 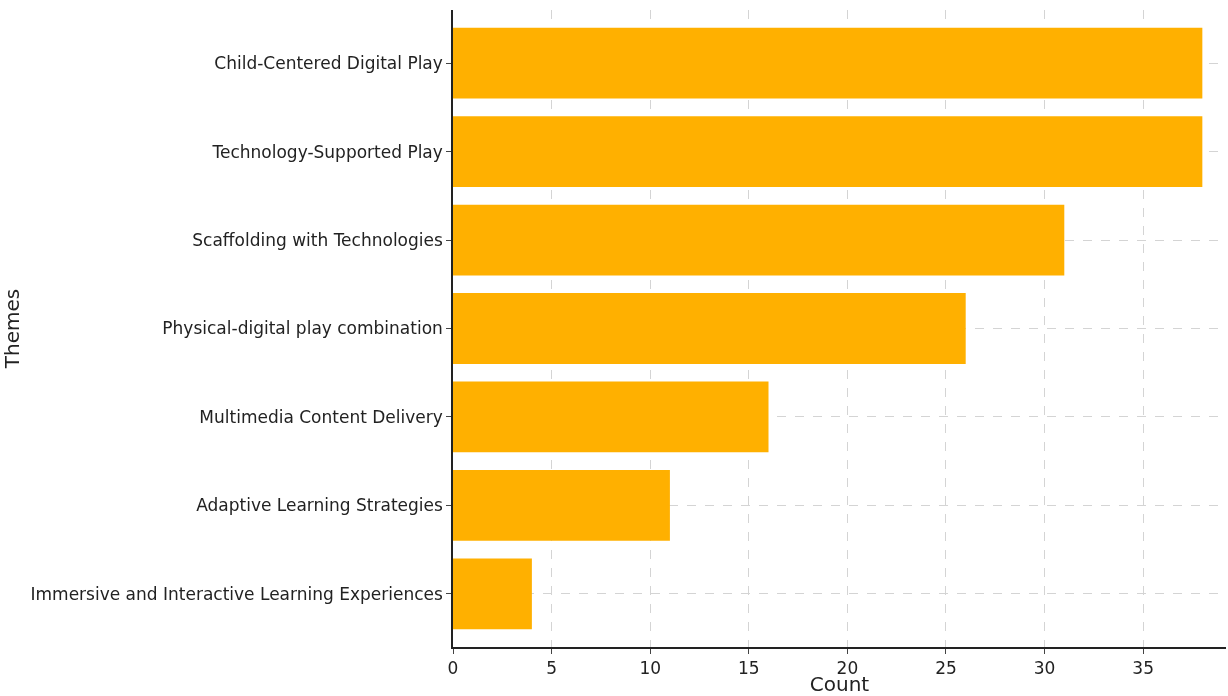 I want to click on x-tick-label: 0, so click(x=453, y=668).